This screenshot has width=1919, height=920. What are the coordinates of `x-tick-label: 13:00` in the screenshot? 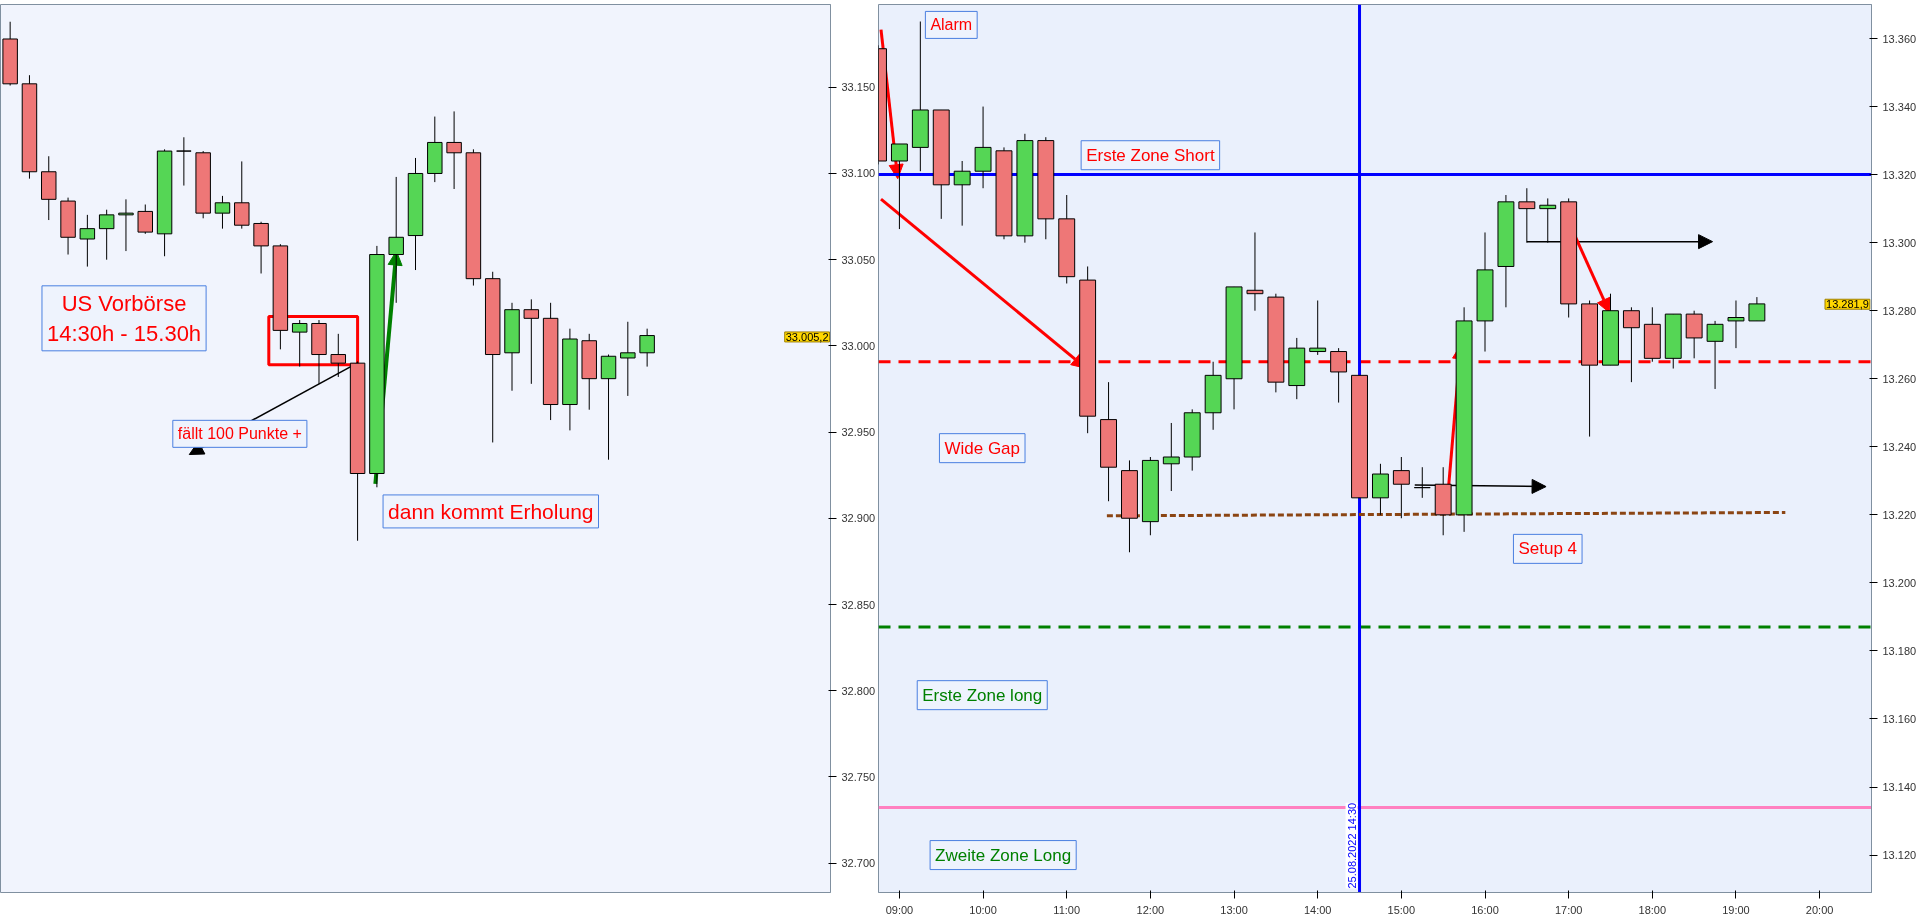 It's located at (1234, 909).